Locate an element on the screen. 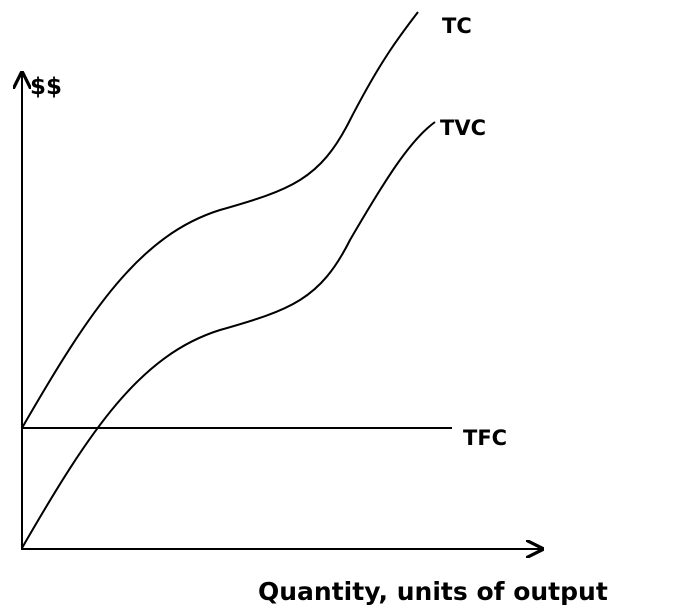  x-axis-label: Quantity, units of output is located at coordinates (433, 591).